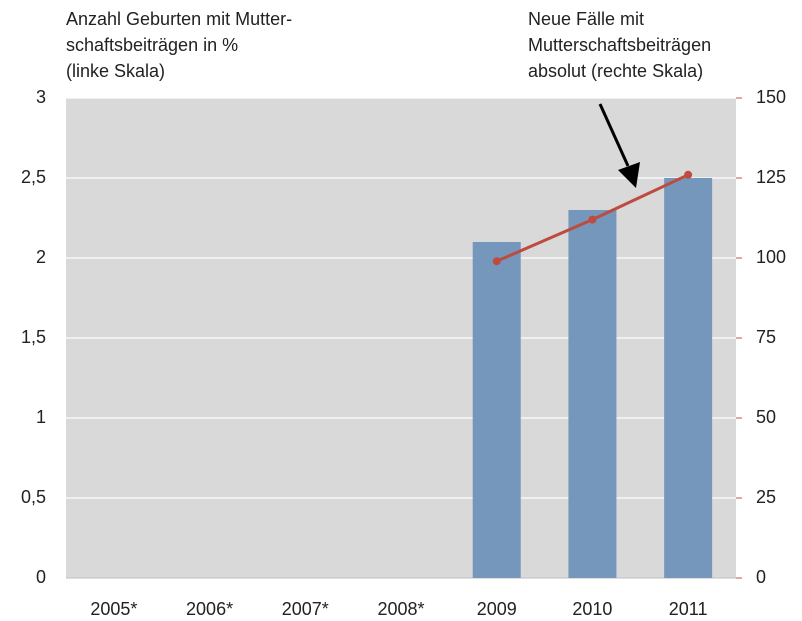  What do you see at coordinates (766, 417) in the screenshot?
I see `y2-tick-label: 50` at bounding box center [766, 417].